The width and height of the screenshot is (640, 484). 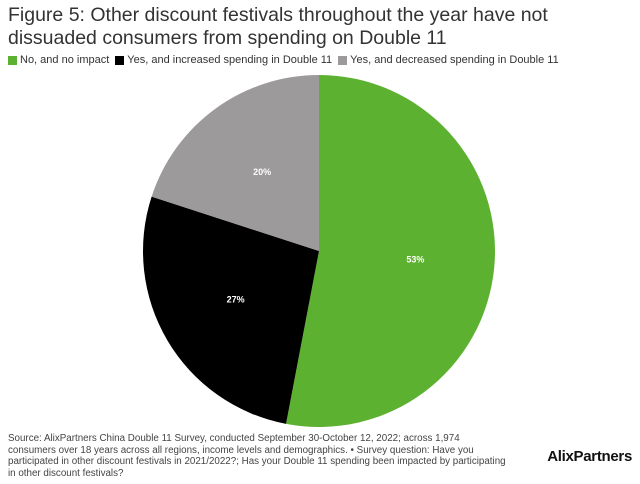 What do you see at coordinates (65, 60) in the screenshot?
I see `legend-label-no-impact: No, and no impact` at bounding box center [65, 60].